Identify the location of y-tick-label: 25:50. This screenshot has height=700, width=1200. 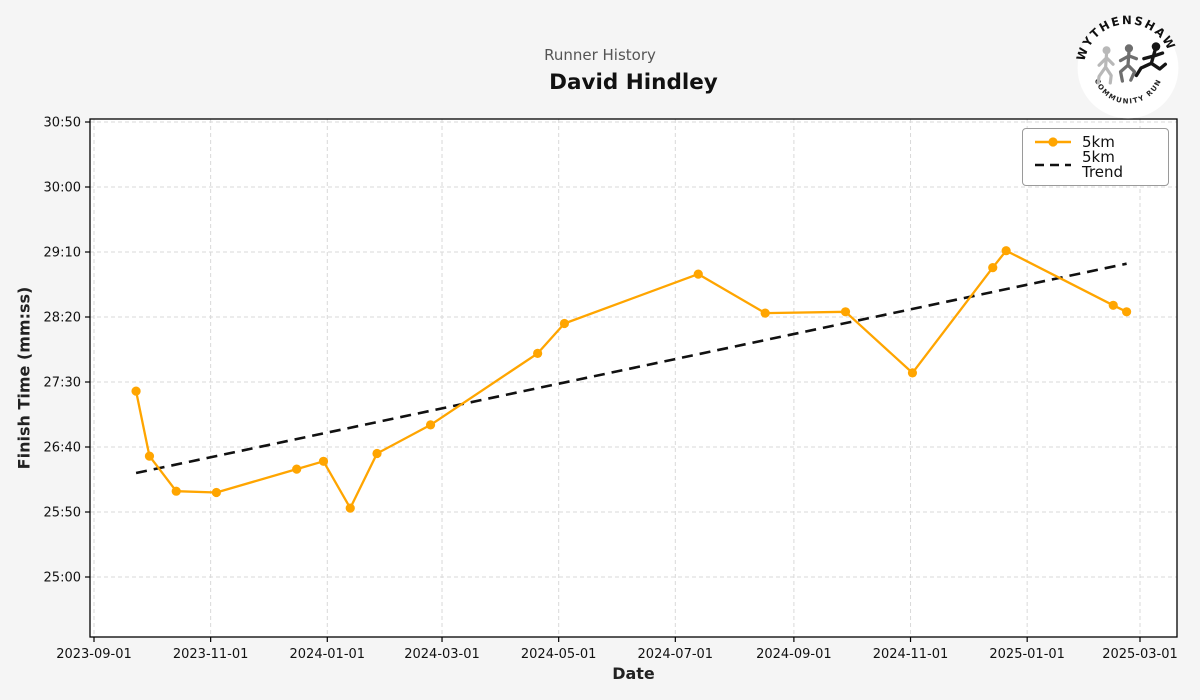
(62, 513).